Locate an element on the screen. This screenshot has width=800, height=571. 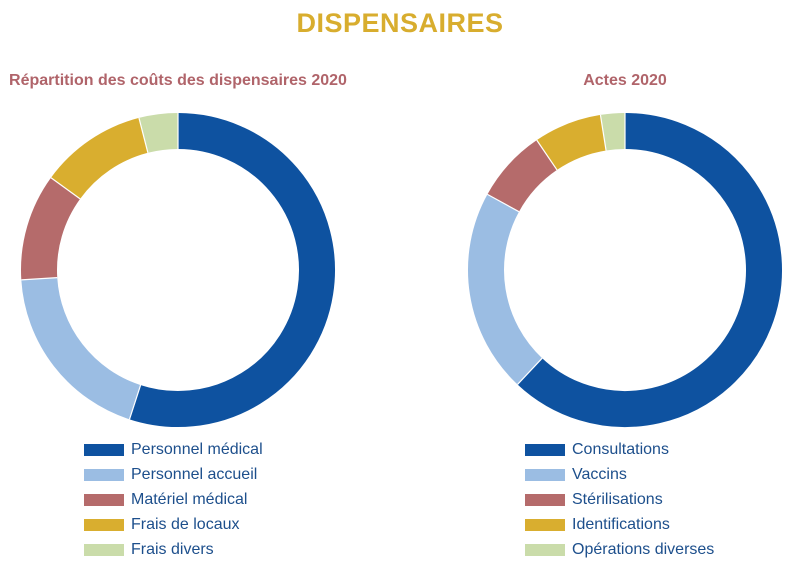
legend-label: Frais divers is located at coordinates (172, 549).